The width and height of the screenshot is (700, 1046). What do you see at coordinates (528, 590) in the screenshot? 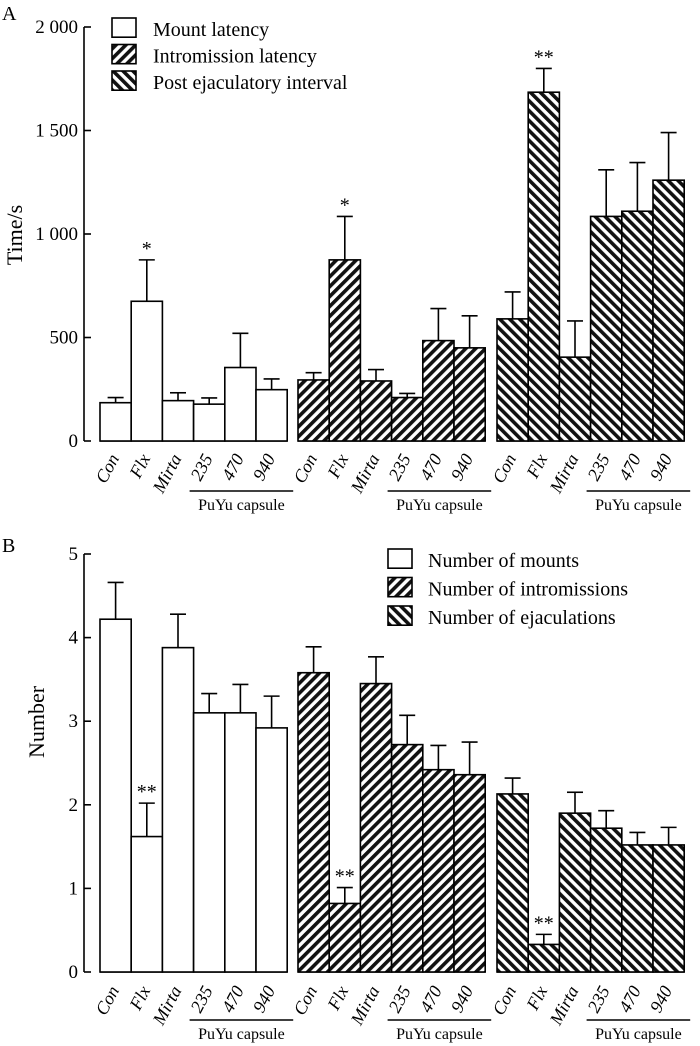
I see `legend-label: Number of intromissions` at bounding box center [528, 590].